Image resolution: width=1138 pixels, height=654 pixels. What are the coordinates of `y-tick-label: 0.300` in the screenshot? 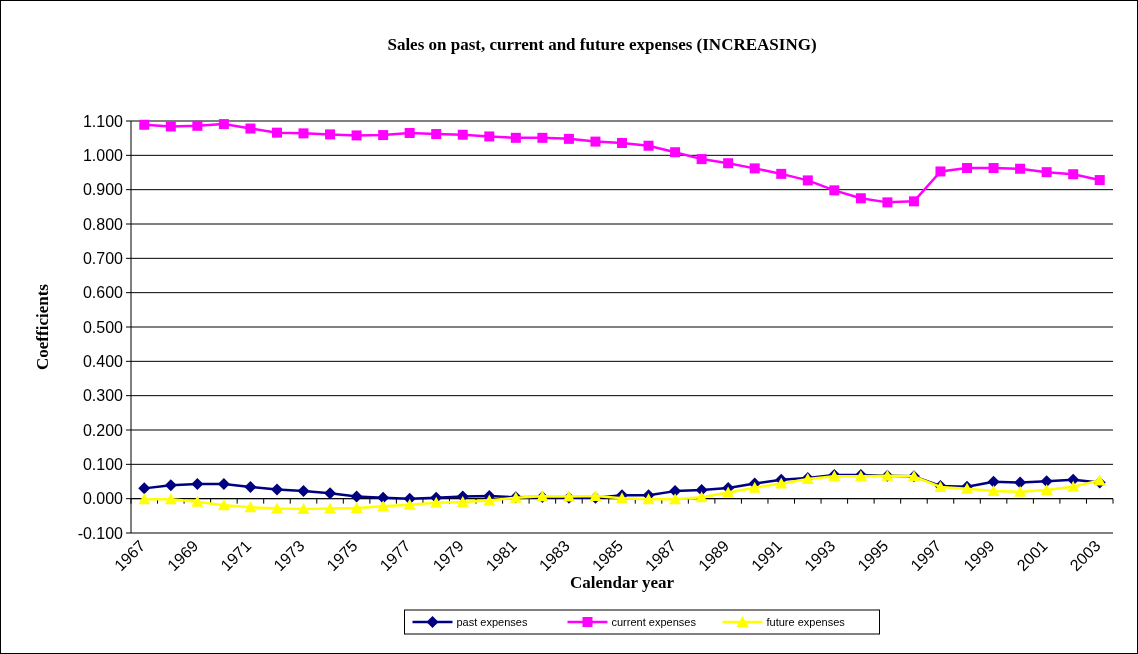 It's located at (103, 396).